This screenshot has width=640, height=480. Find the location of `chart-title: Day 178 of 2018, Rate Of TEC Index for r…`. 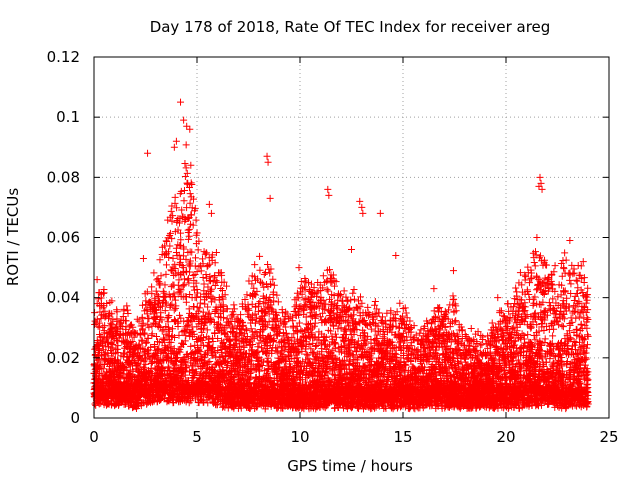

chart-title: Day 178 of 2018, Rate Of TEC Index for r… is located at coordinates (350, 27).